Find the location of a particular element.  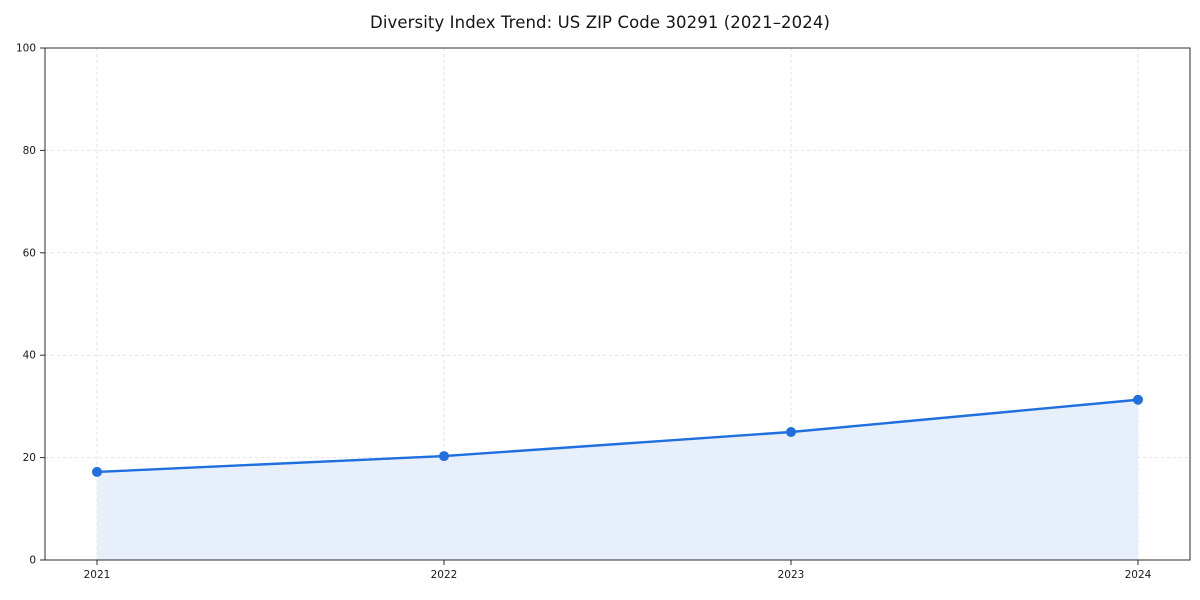

y-tick-label: 60 is located at coordinates (29, 253).